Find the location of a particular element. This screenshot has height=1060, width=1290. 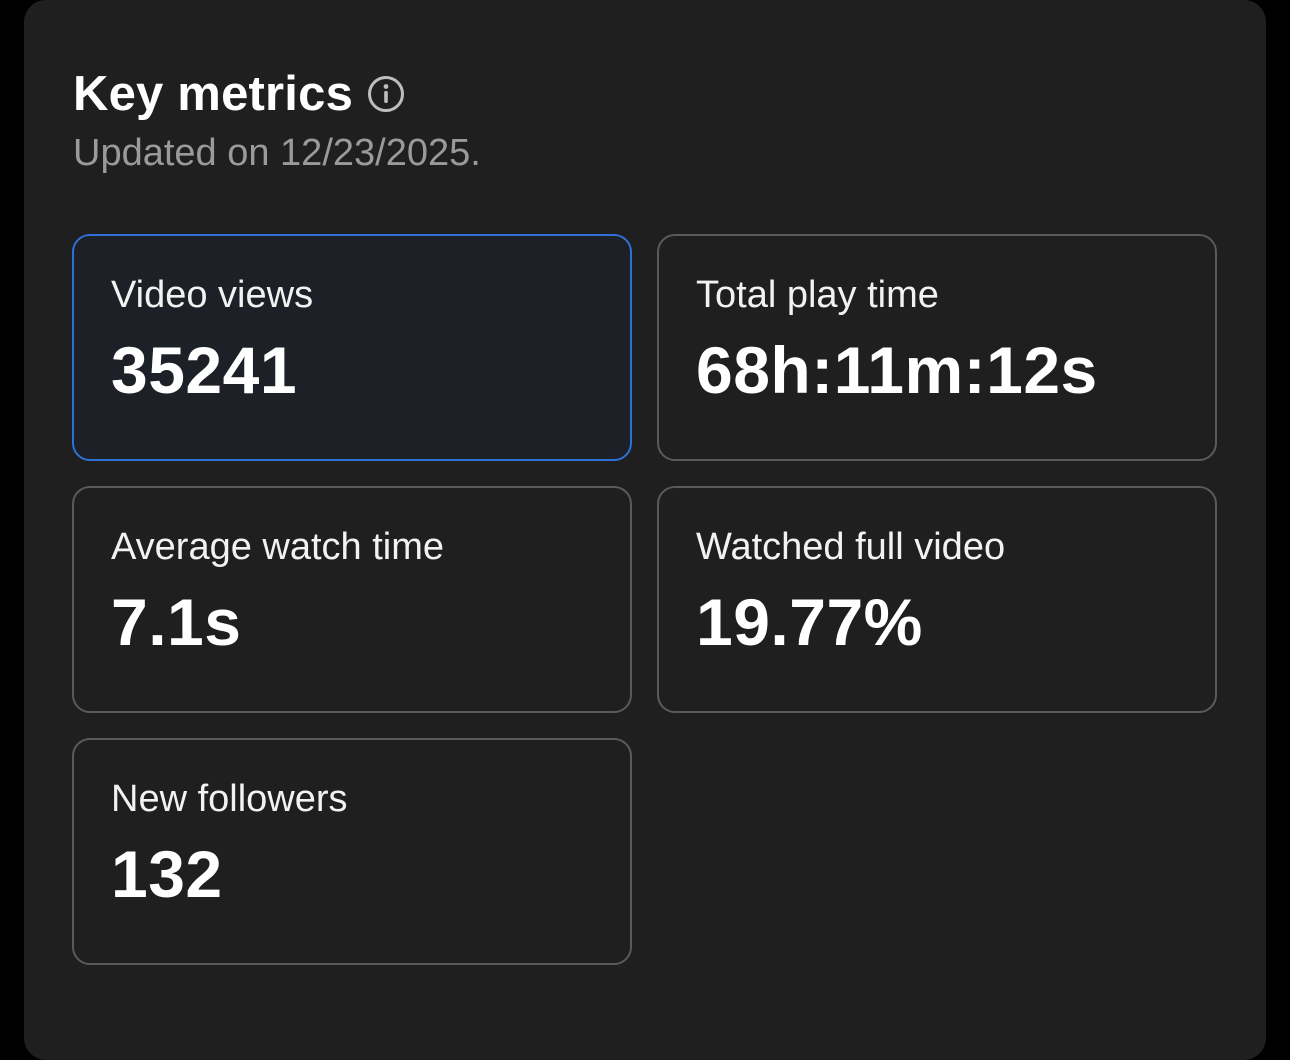

info-icon is located at coordinates (386, 94).